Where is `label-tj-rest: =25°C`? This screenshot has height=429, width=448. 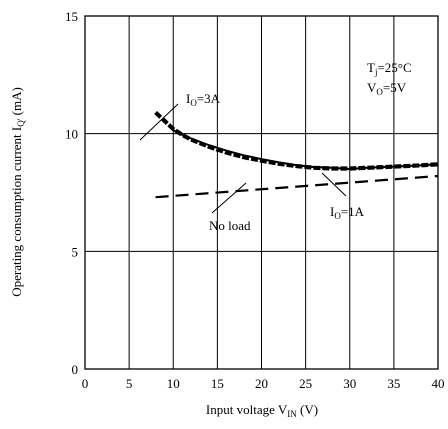
label-tj-rest: =25°C is located at coordinates (394, 67).